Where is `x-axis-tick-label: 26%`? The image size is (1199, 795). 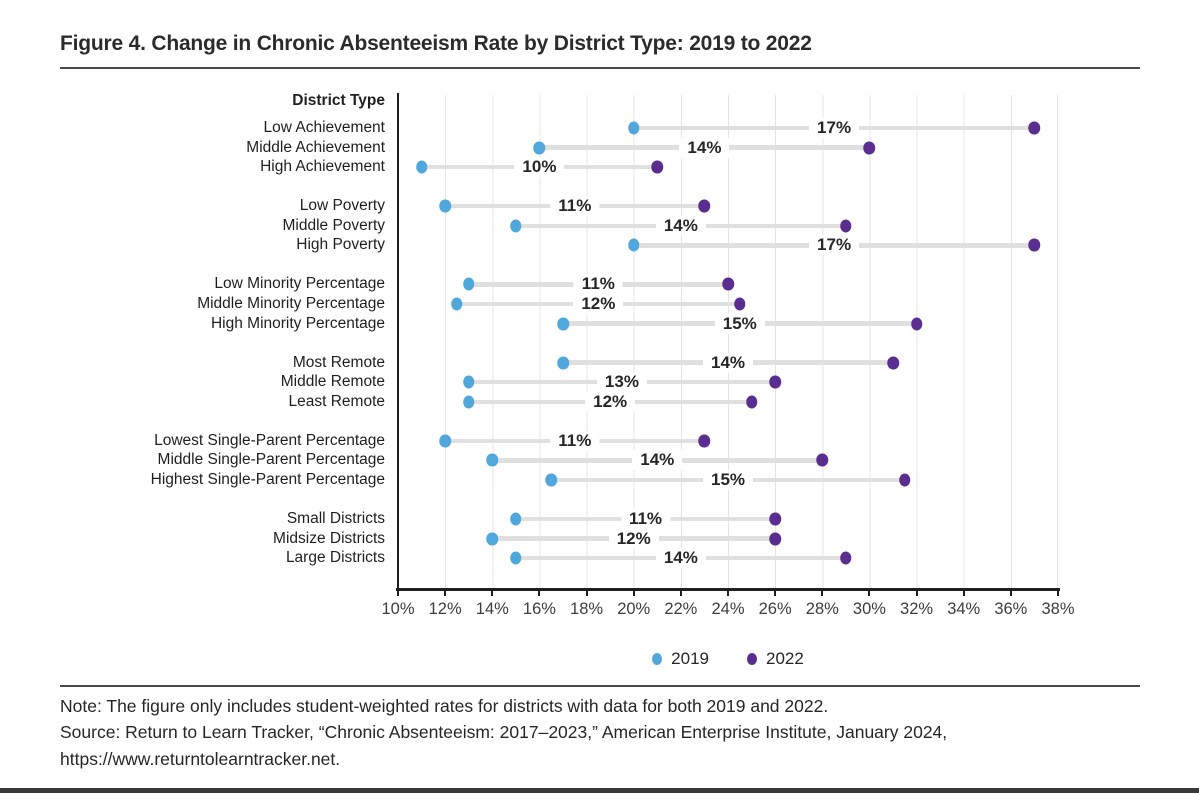
x-axis-tick-label: 26% is located at coordinates (775, 609).